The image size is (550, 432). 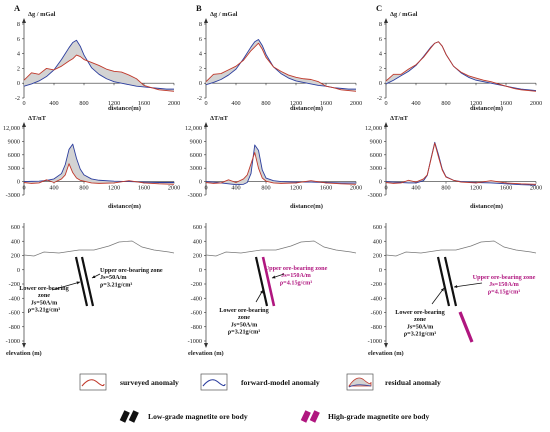 I want to click on section-b-tick-label: -1000, so click(x=195, y=341).